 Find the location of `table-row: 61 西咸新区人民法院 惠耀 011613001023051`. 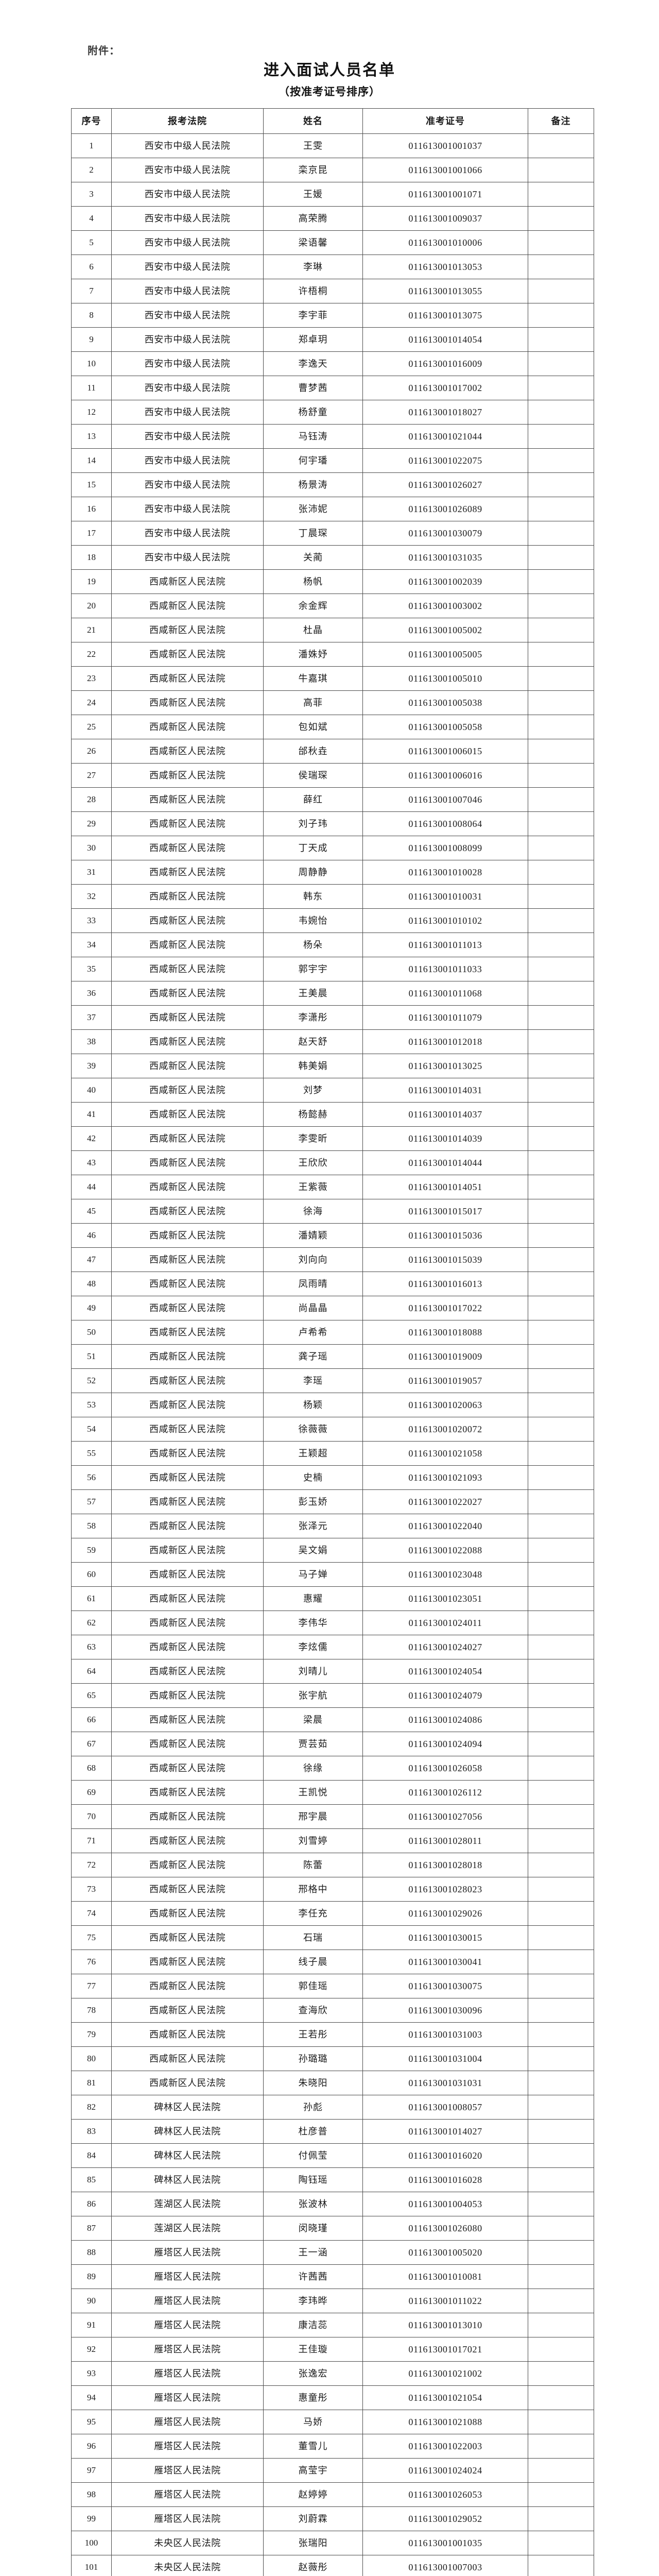

table-row: 61 西咸新区人民法院 惠耀 011613001023051 is located at coordinates (333, 1598).